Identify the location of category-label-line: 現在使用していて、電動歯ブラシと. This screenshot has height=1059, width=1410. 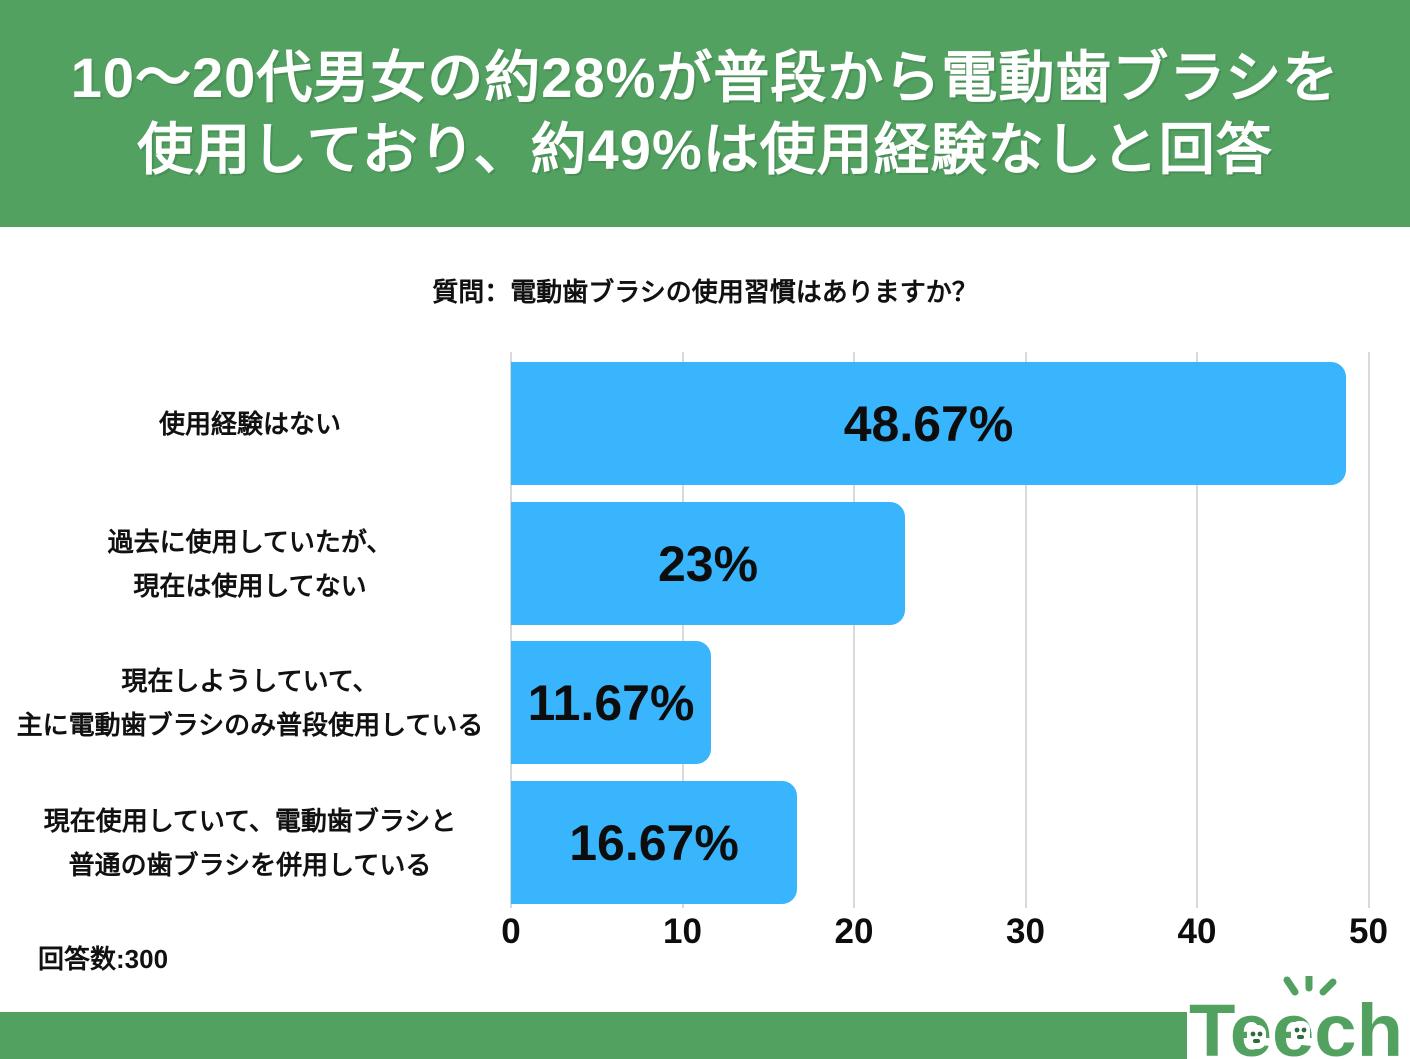
(250, 820).